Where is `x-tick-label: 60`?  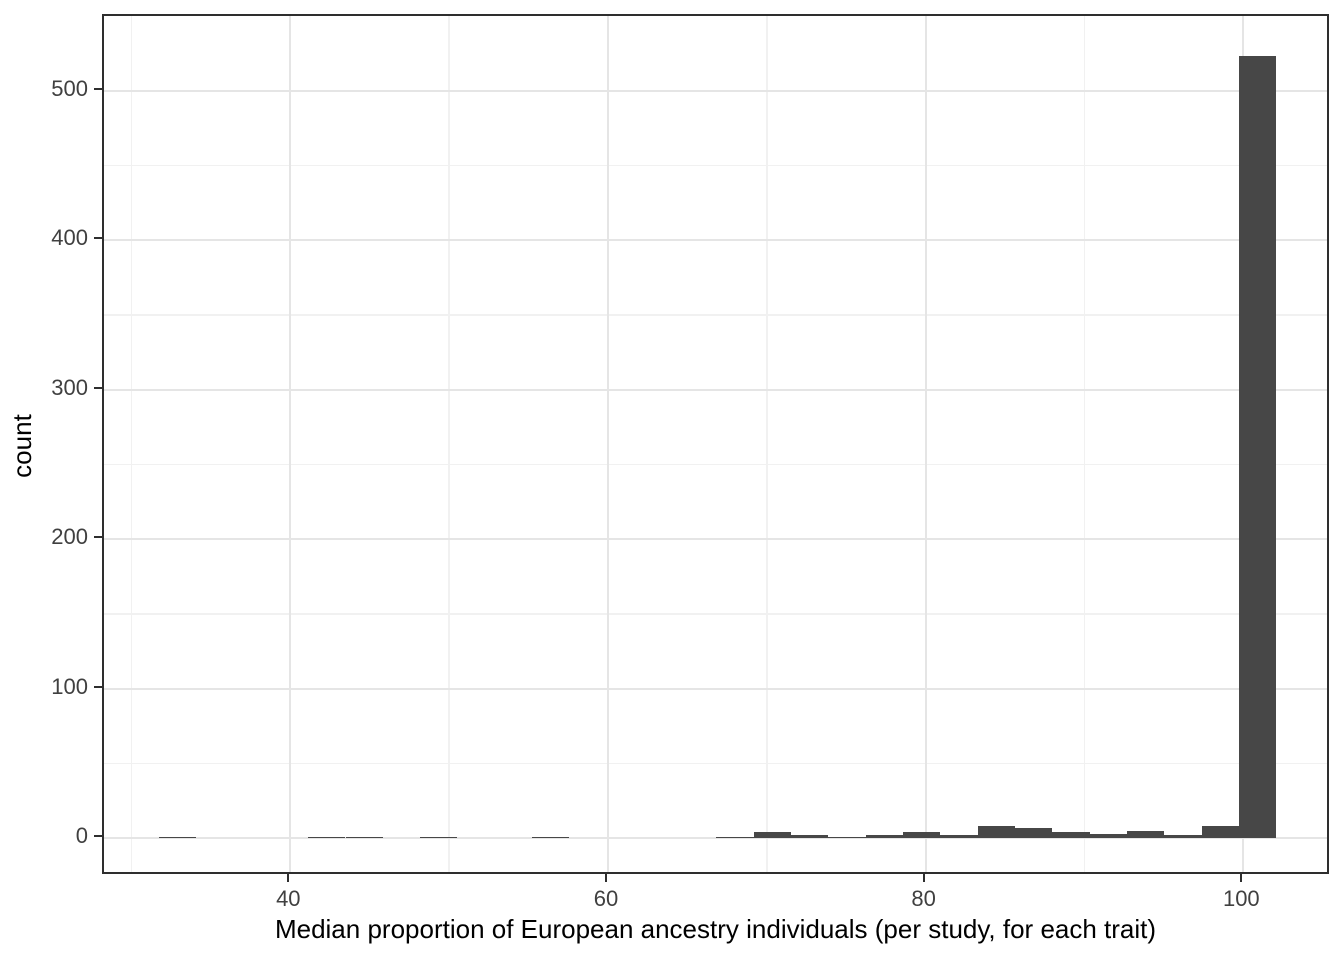
x-tick-label: 60 is located at coordinates (606, 898).